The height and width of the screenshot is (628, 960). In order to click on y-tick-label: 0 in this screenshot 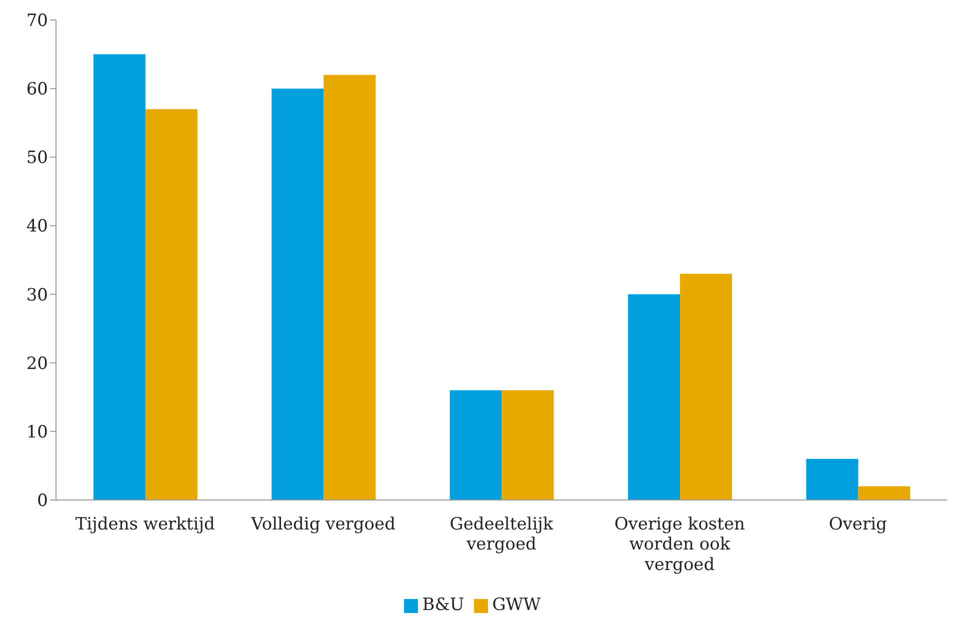, I will do `click(42, 501)`.